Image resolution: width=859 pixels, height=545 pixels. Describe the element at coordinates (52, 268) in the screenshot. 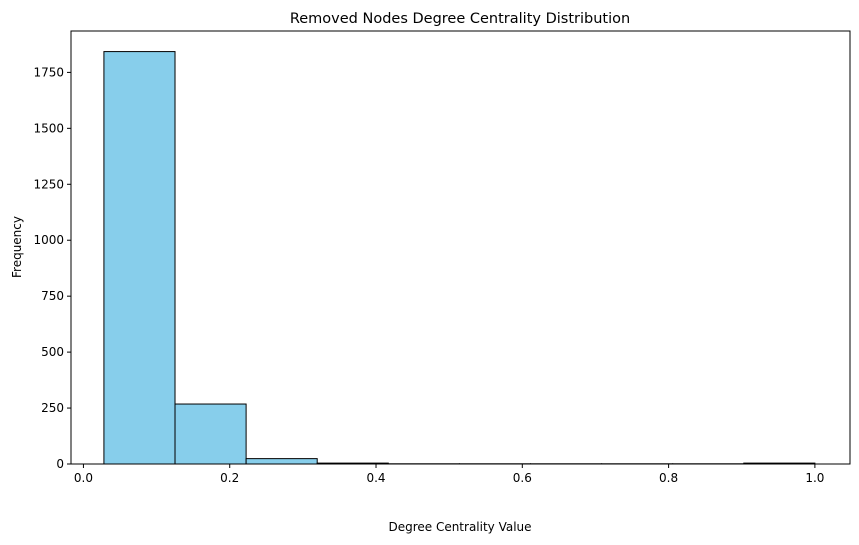

I see `y-axis-ticks: 0 250 500 750 1000 1250 1500 1750` at that location.